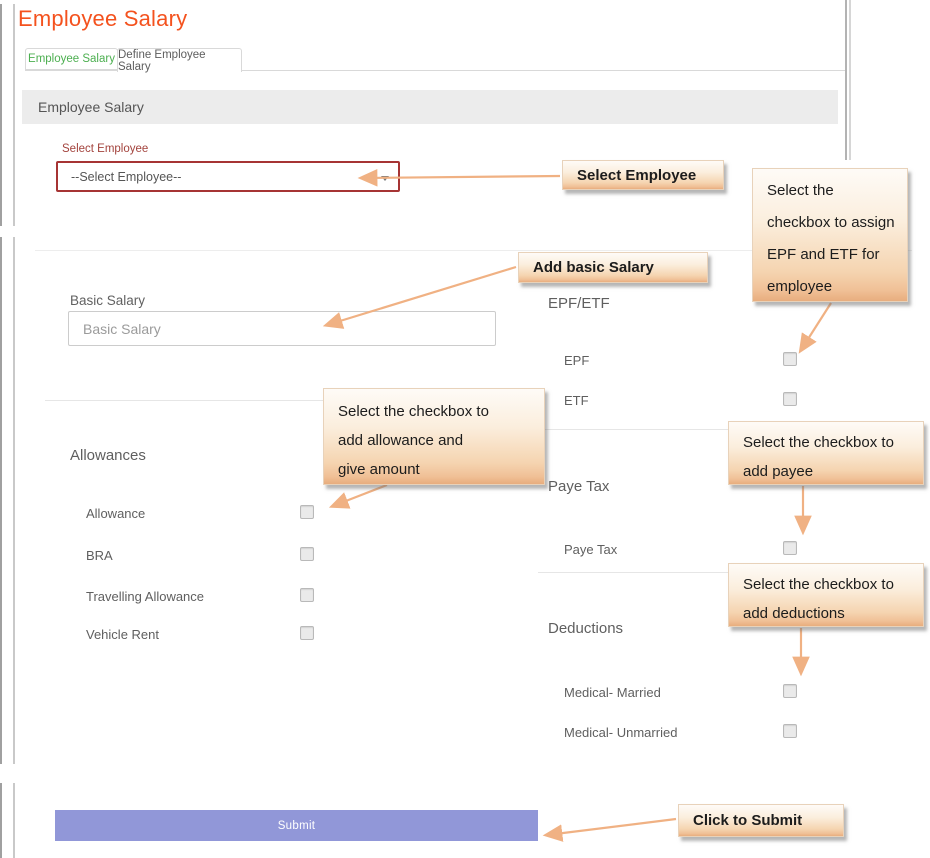 Image resolution: width=930 pixels, height=858 pixels. I want to click on employee-select: --Select Employee--, so click(228, 176).